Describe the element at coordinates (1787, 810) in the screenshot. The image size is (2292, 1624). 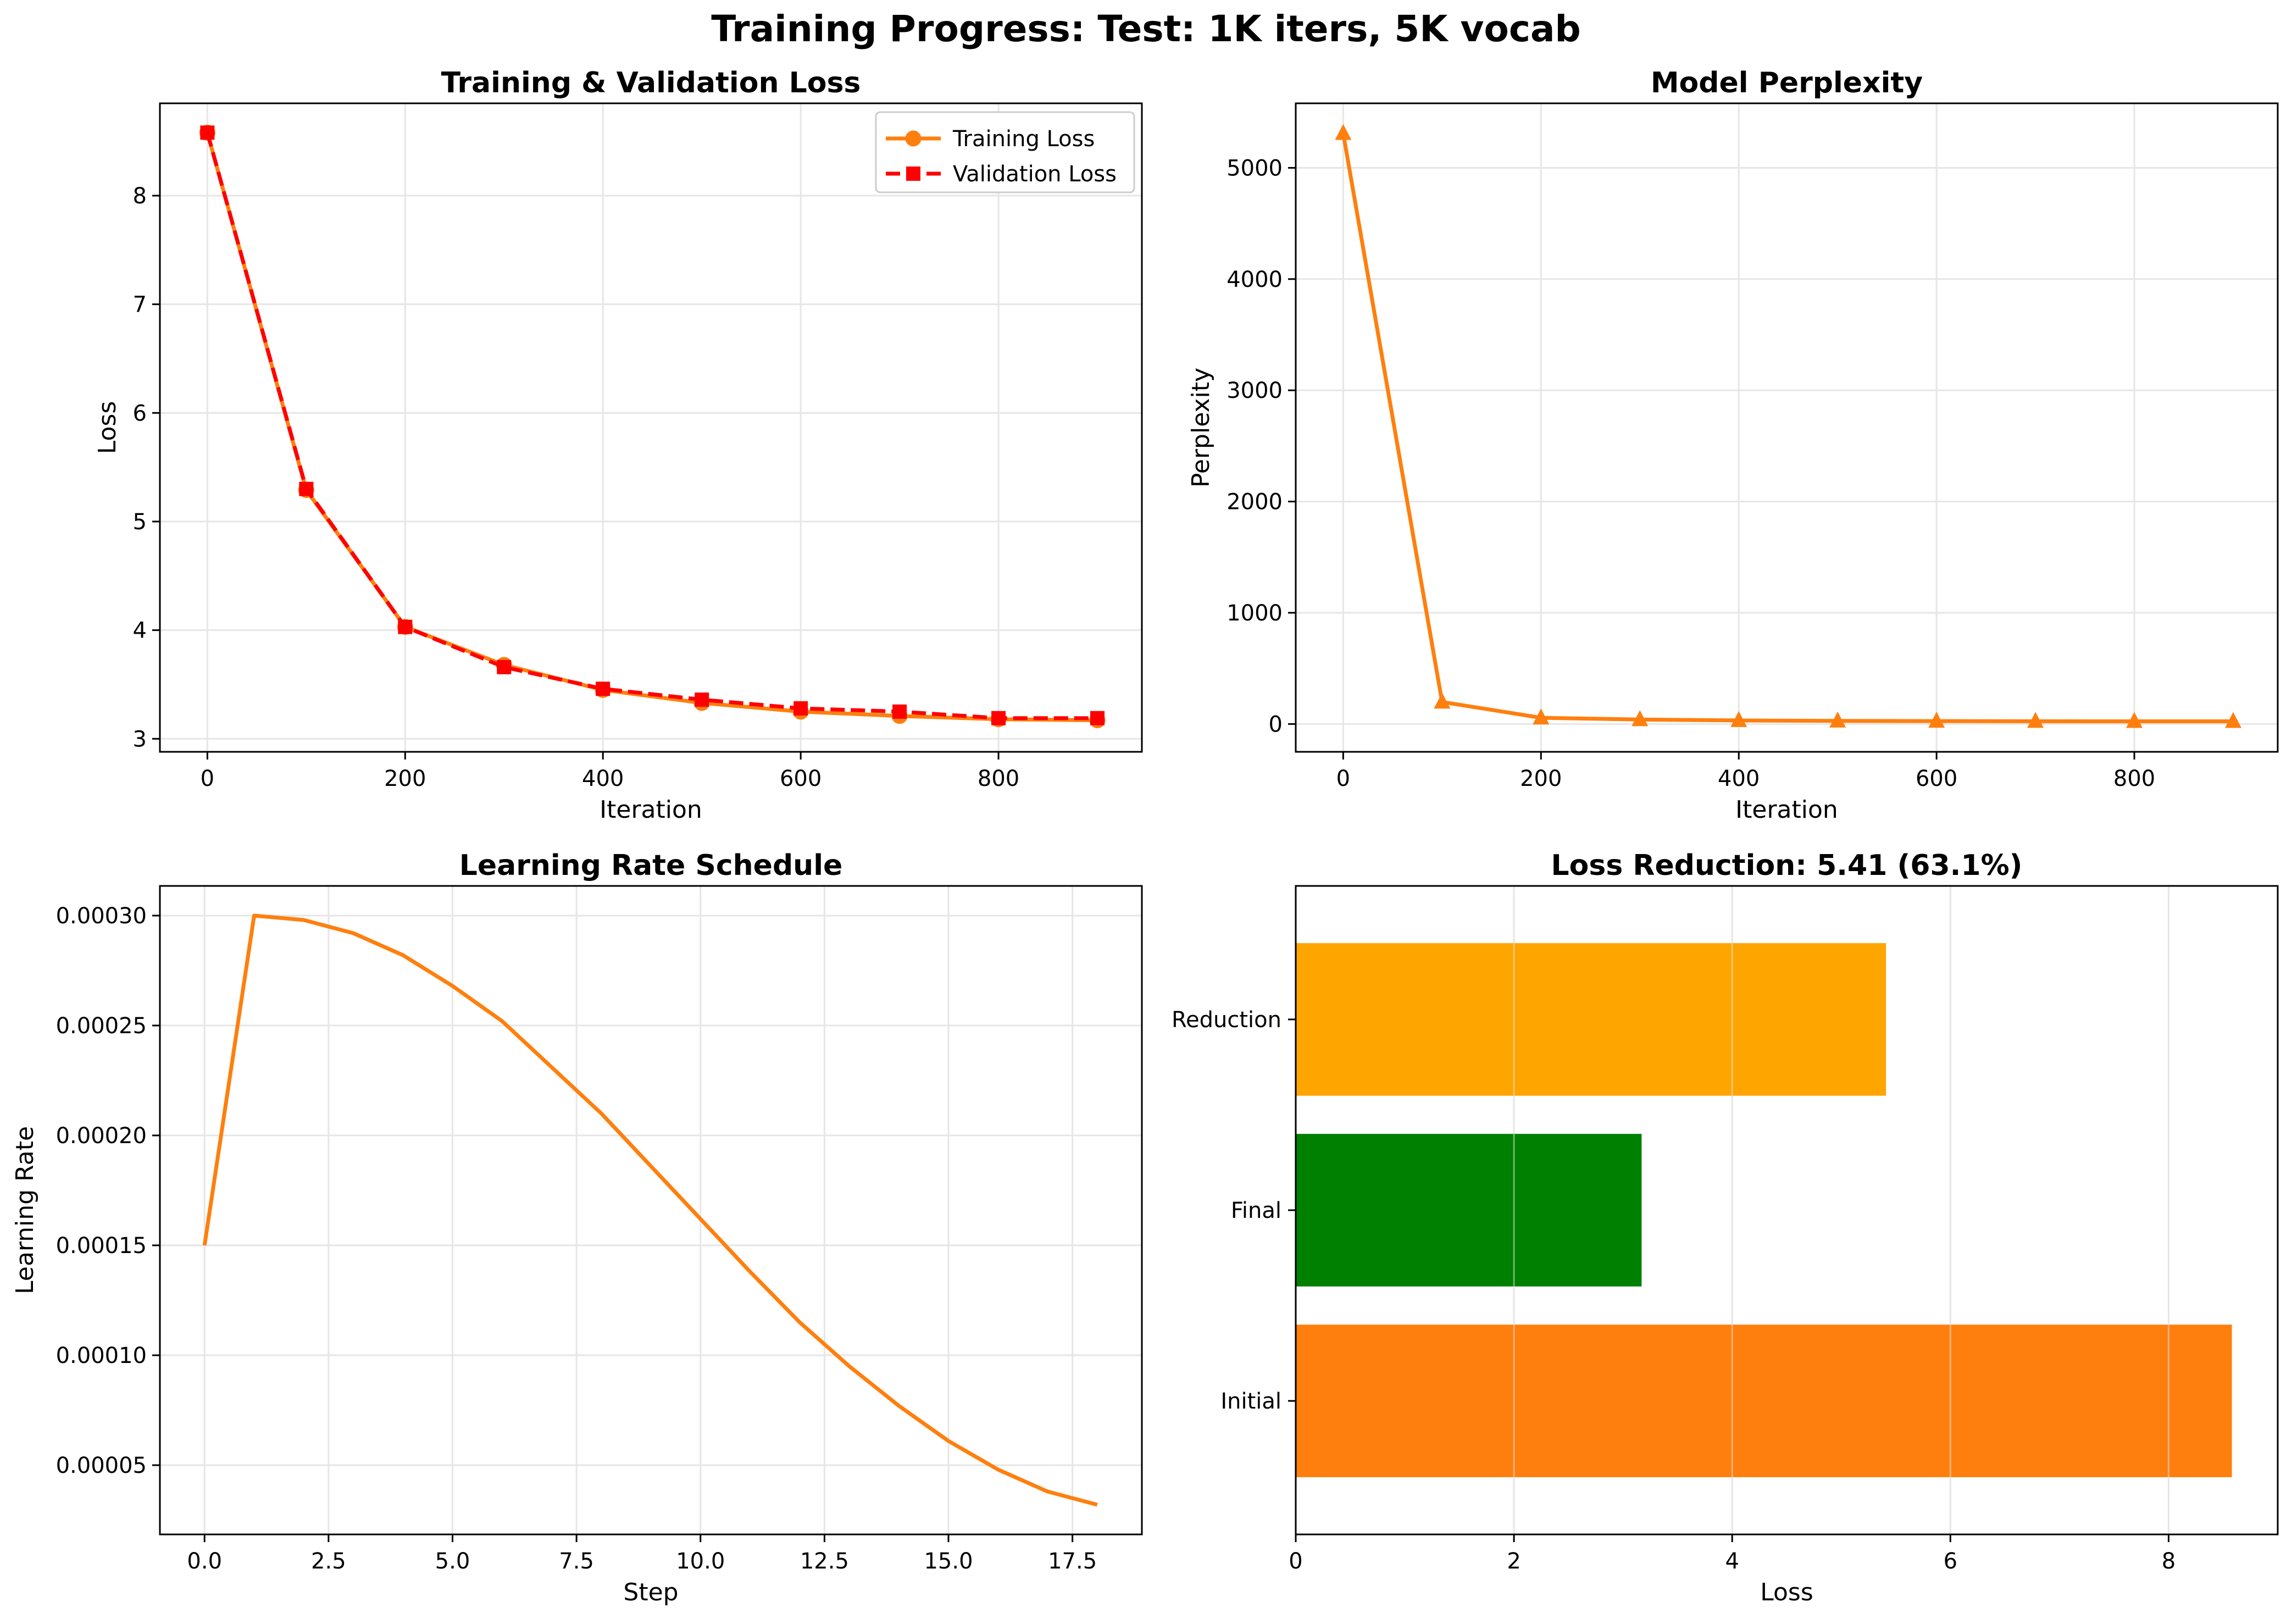
I see `perplexity-x-axis-label: Iteration` at that location.